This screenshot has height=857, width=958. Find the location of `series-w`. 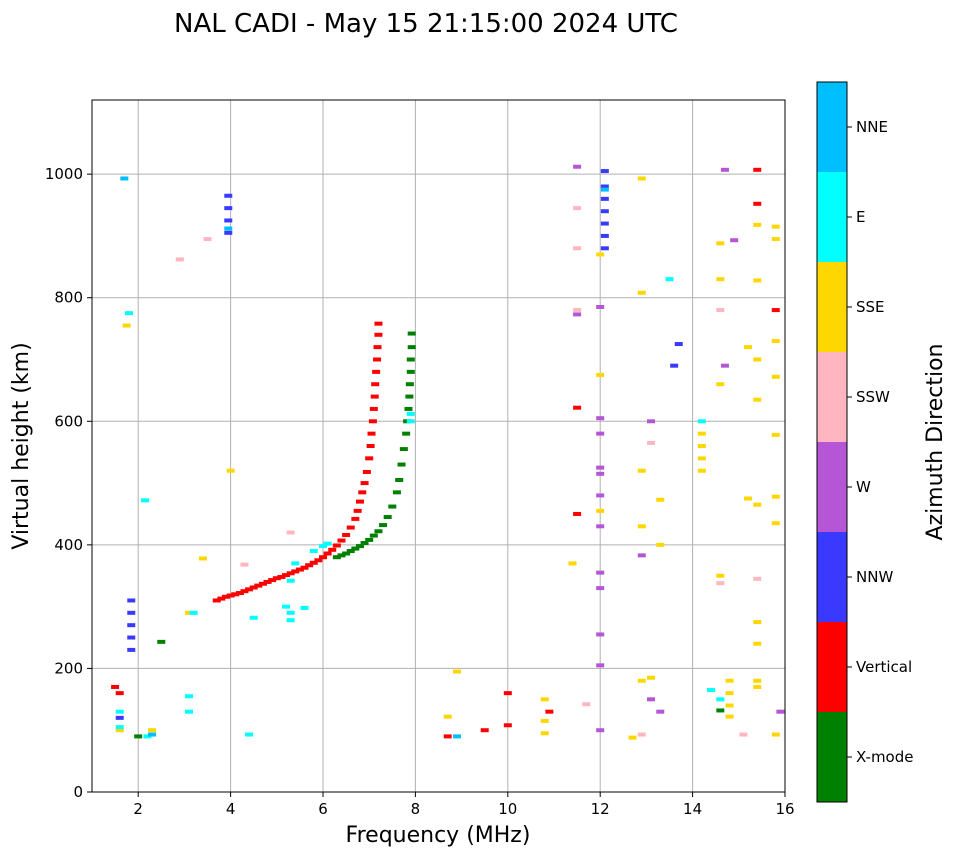

series-w is located at coordinates (679, 448).